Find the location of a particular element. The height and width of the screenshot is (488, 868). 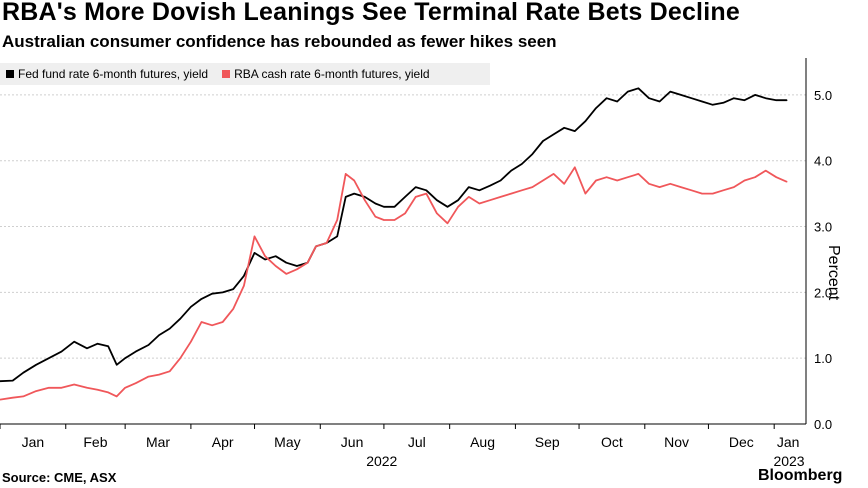

x-tick-label: Nov is located at coordinates (676, 442).